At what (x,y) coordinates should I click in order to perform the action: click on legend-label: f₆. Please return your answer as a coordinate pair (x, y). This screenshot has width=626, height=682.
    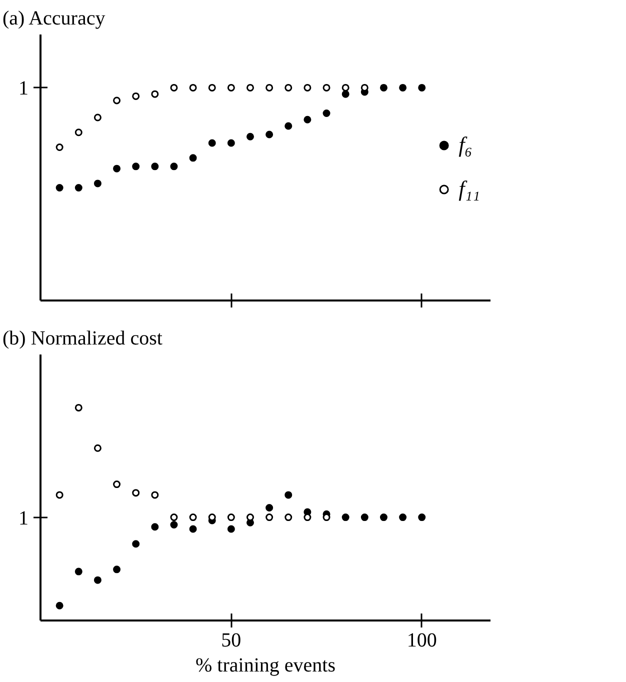
    Looking at the image, I should click on (466, 145).